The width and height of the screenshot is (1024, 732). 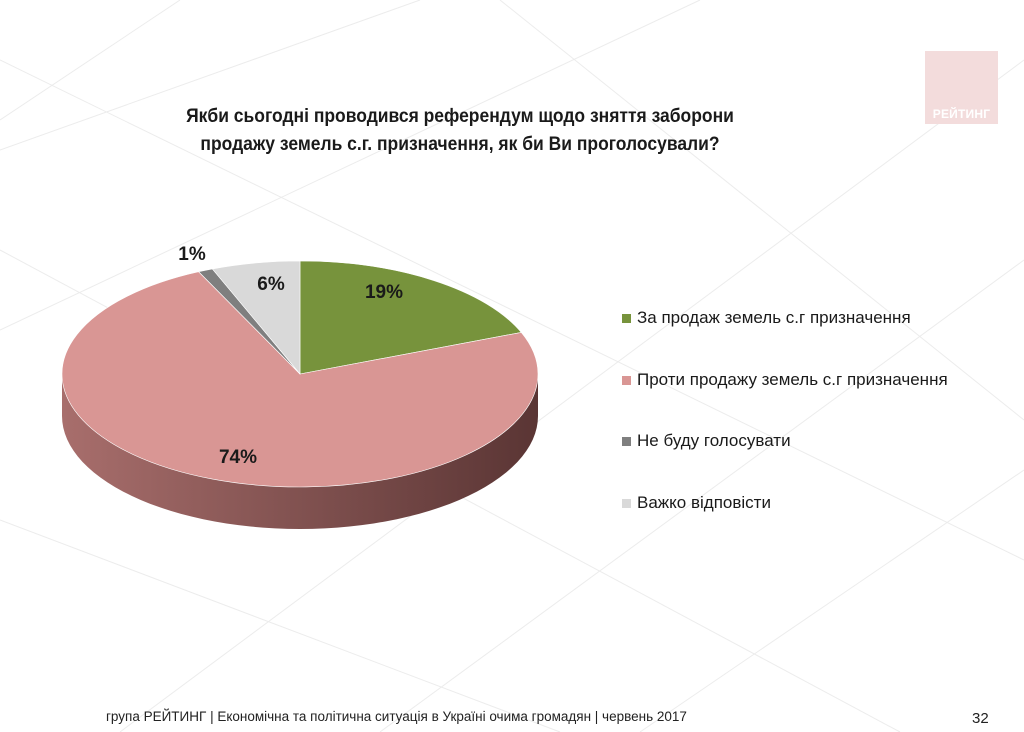 What do you see at coordinates (792, 379) in the screenshot?
I see `legend-label-against: Проти продажу земель с.г призначення` at bounding box center [792, 379].